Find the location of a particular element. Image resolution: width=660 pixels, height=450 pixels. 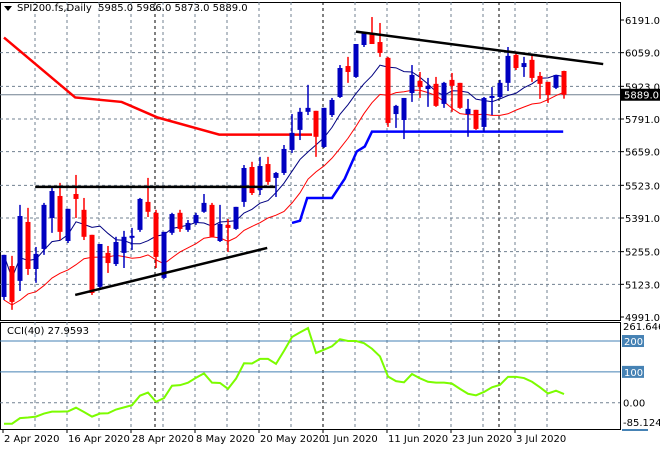

price-tick-label: 6191.0 is located at coordinates (642, 21).